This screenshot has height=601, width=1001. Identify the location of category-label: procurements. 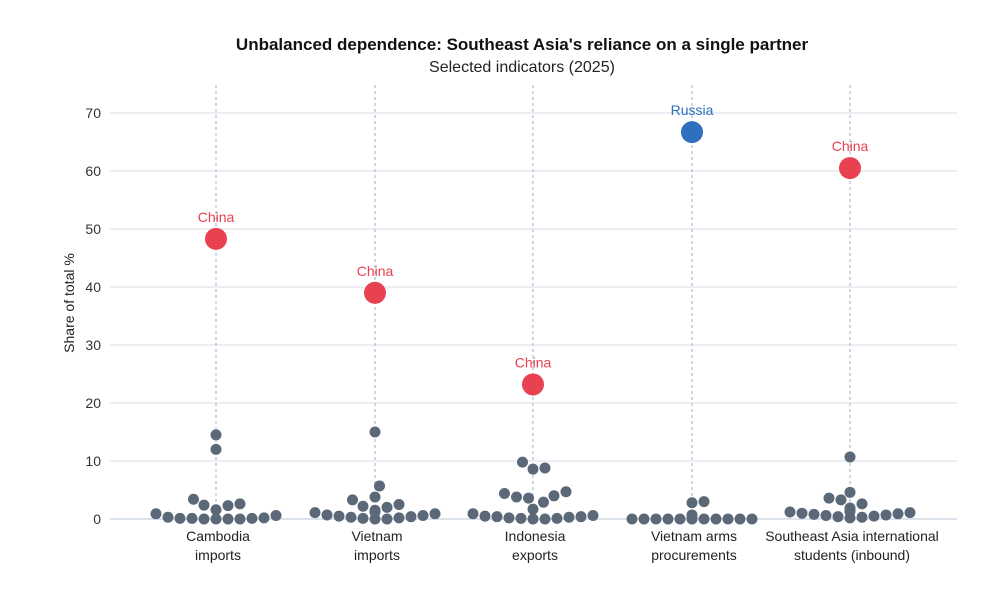
(694, 555).